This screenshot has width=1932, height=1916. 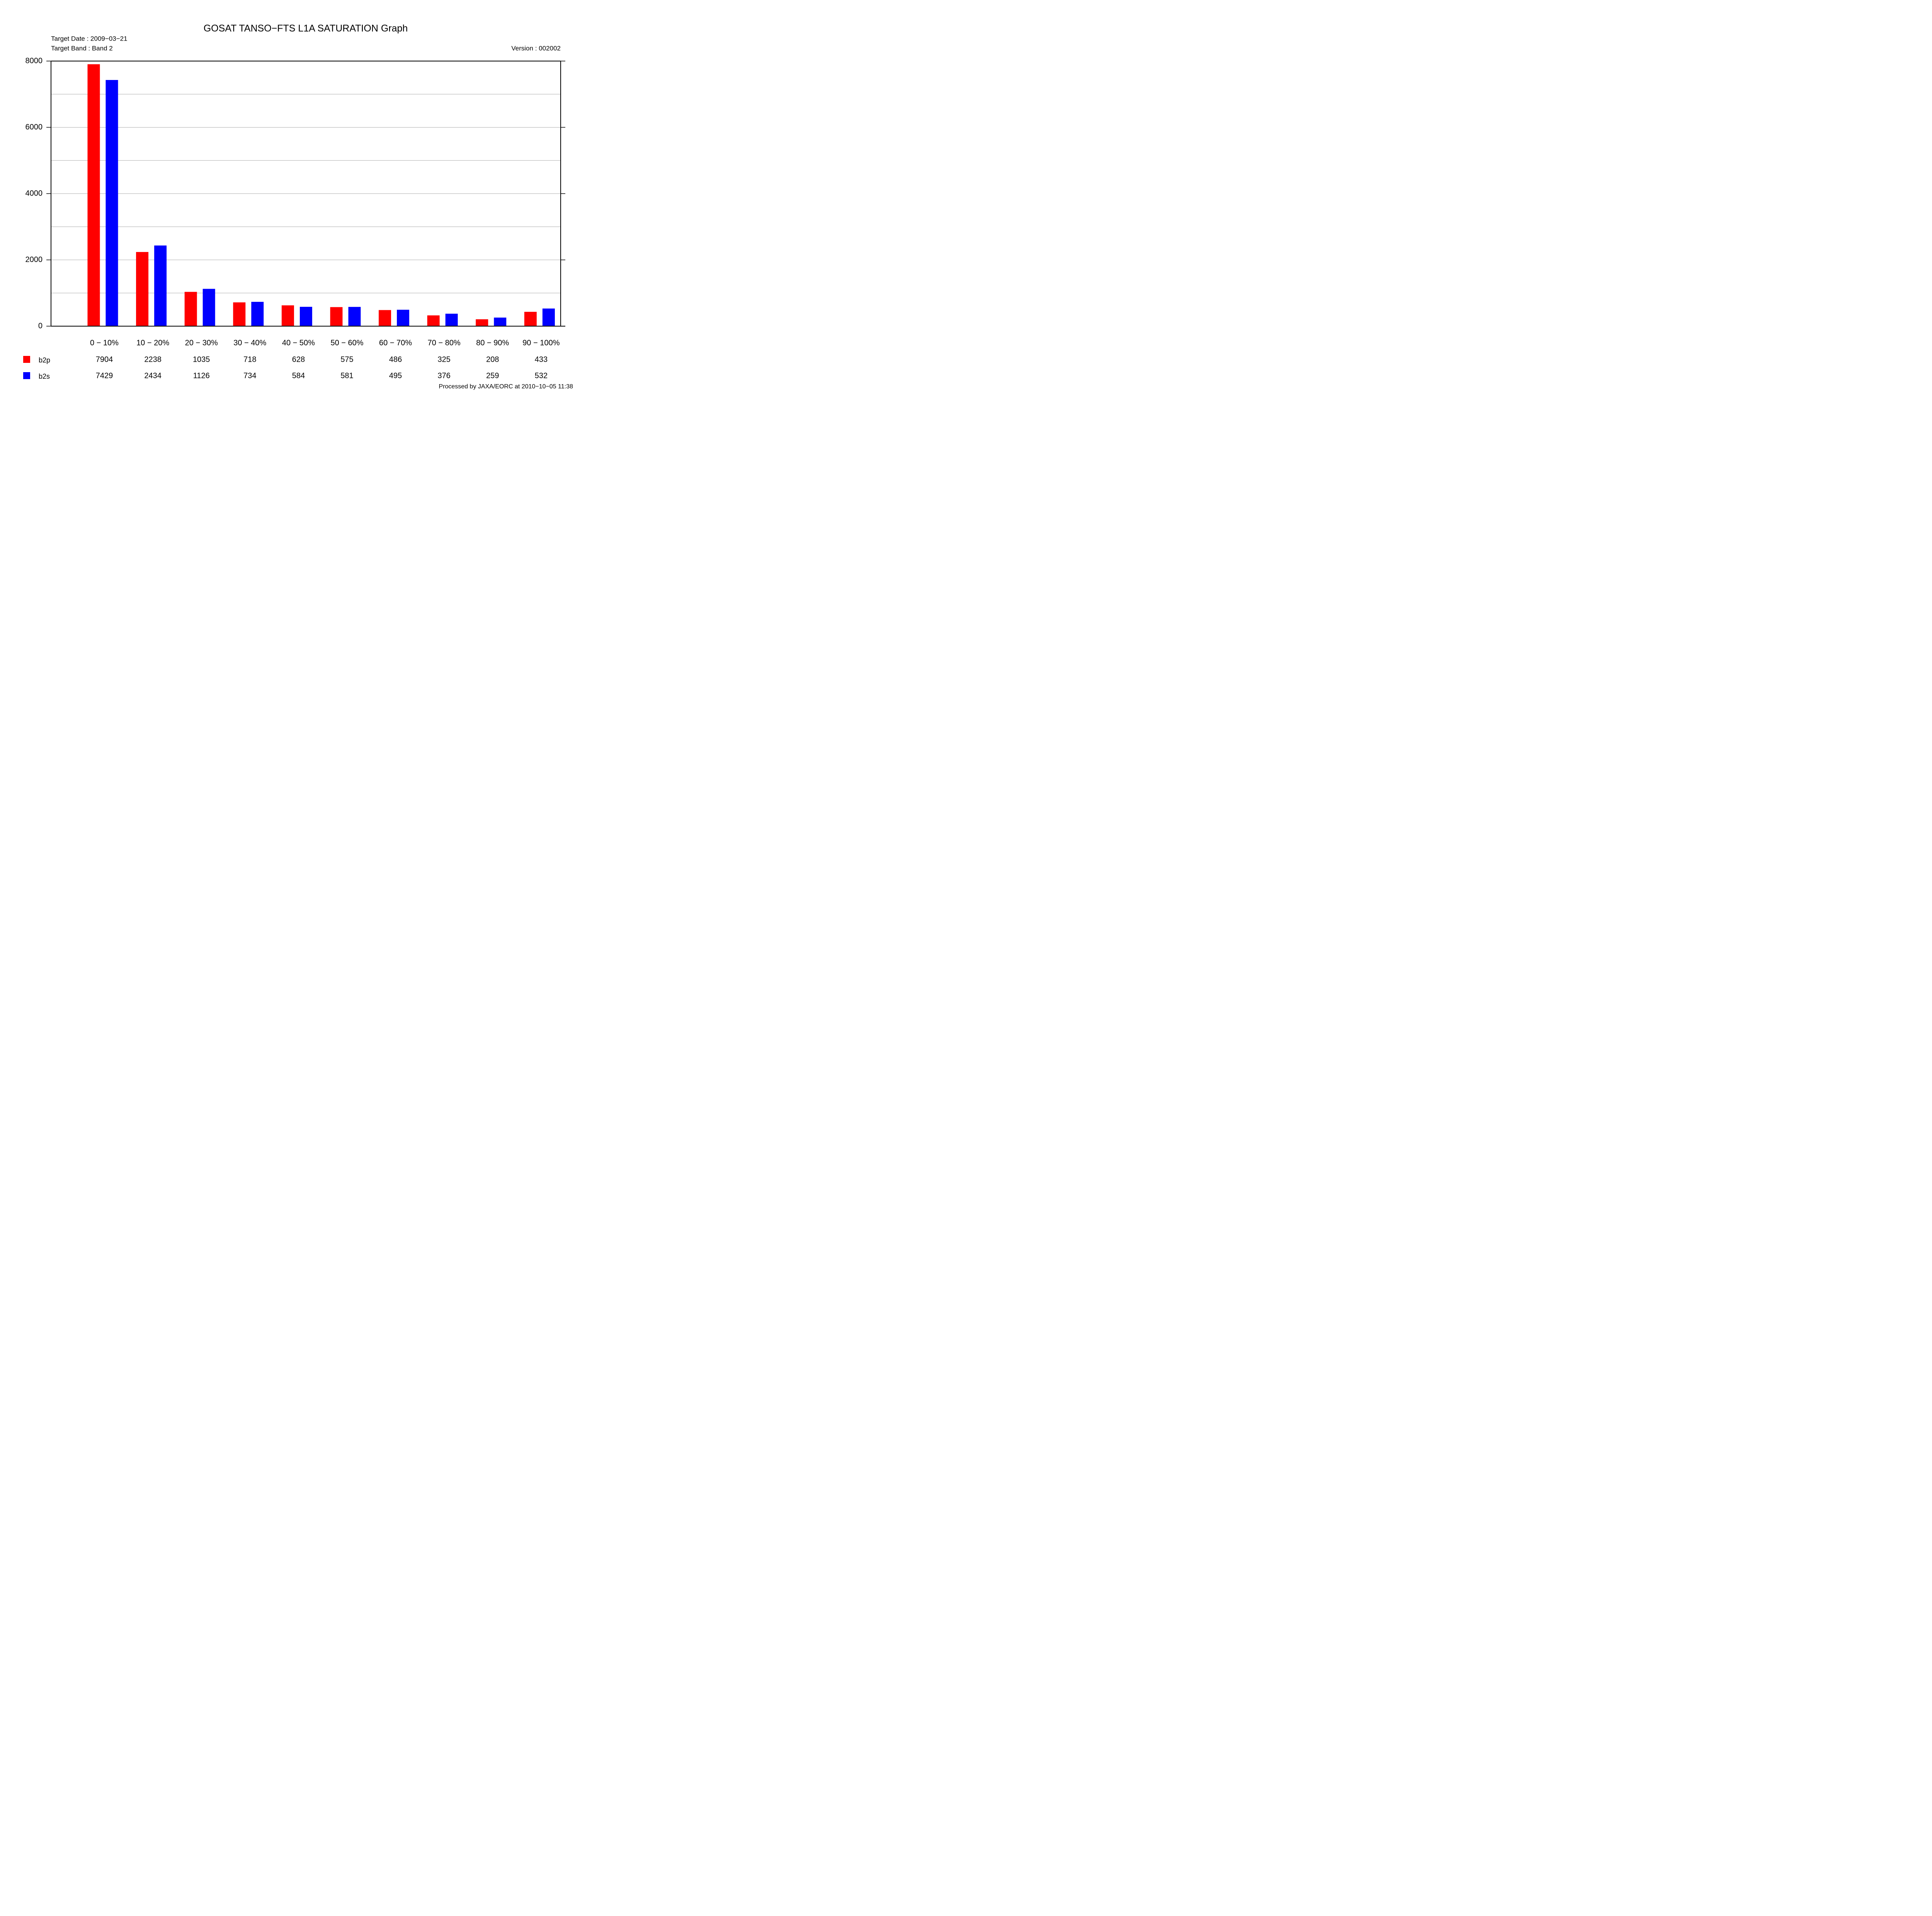 What do you see at coordinates (346, 360) in the screenshot?
I see `value-label: 575` at bounding box center [346, 360].